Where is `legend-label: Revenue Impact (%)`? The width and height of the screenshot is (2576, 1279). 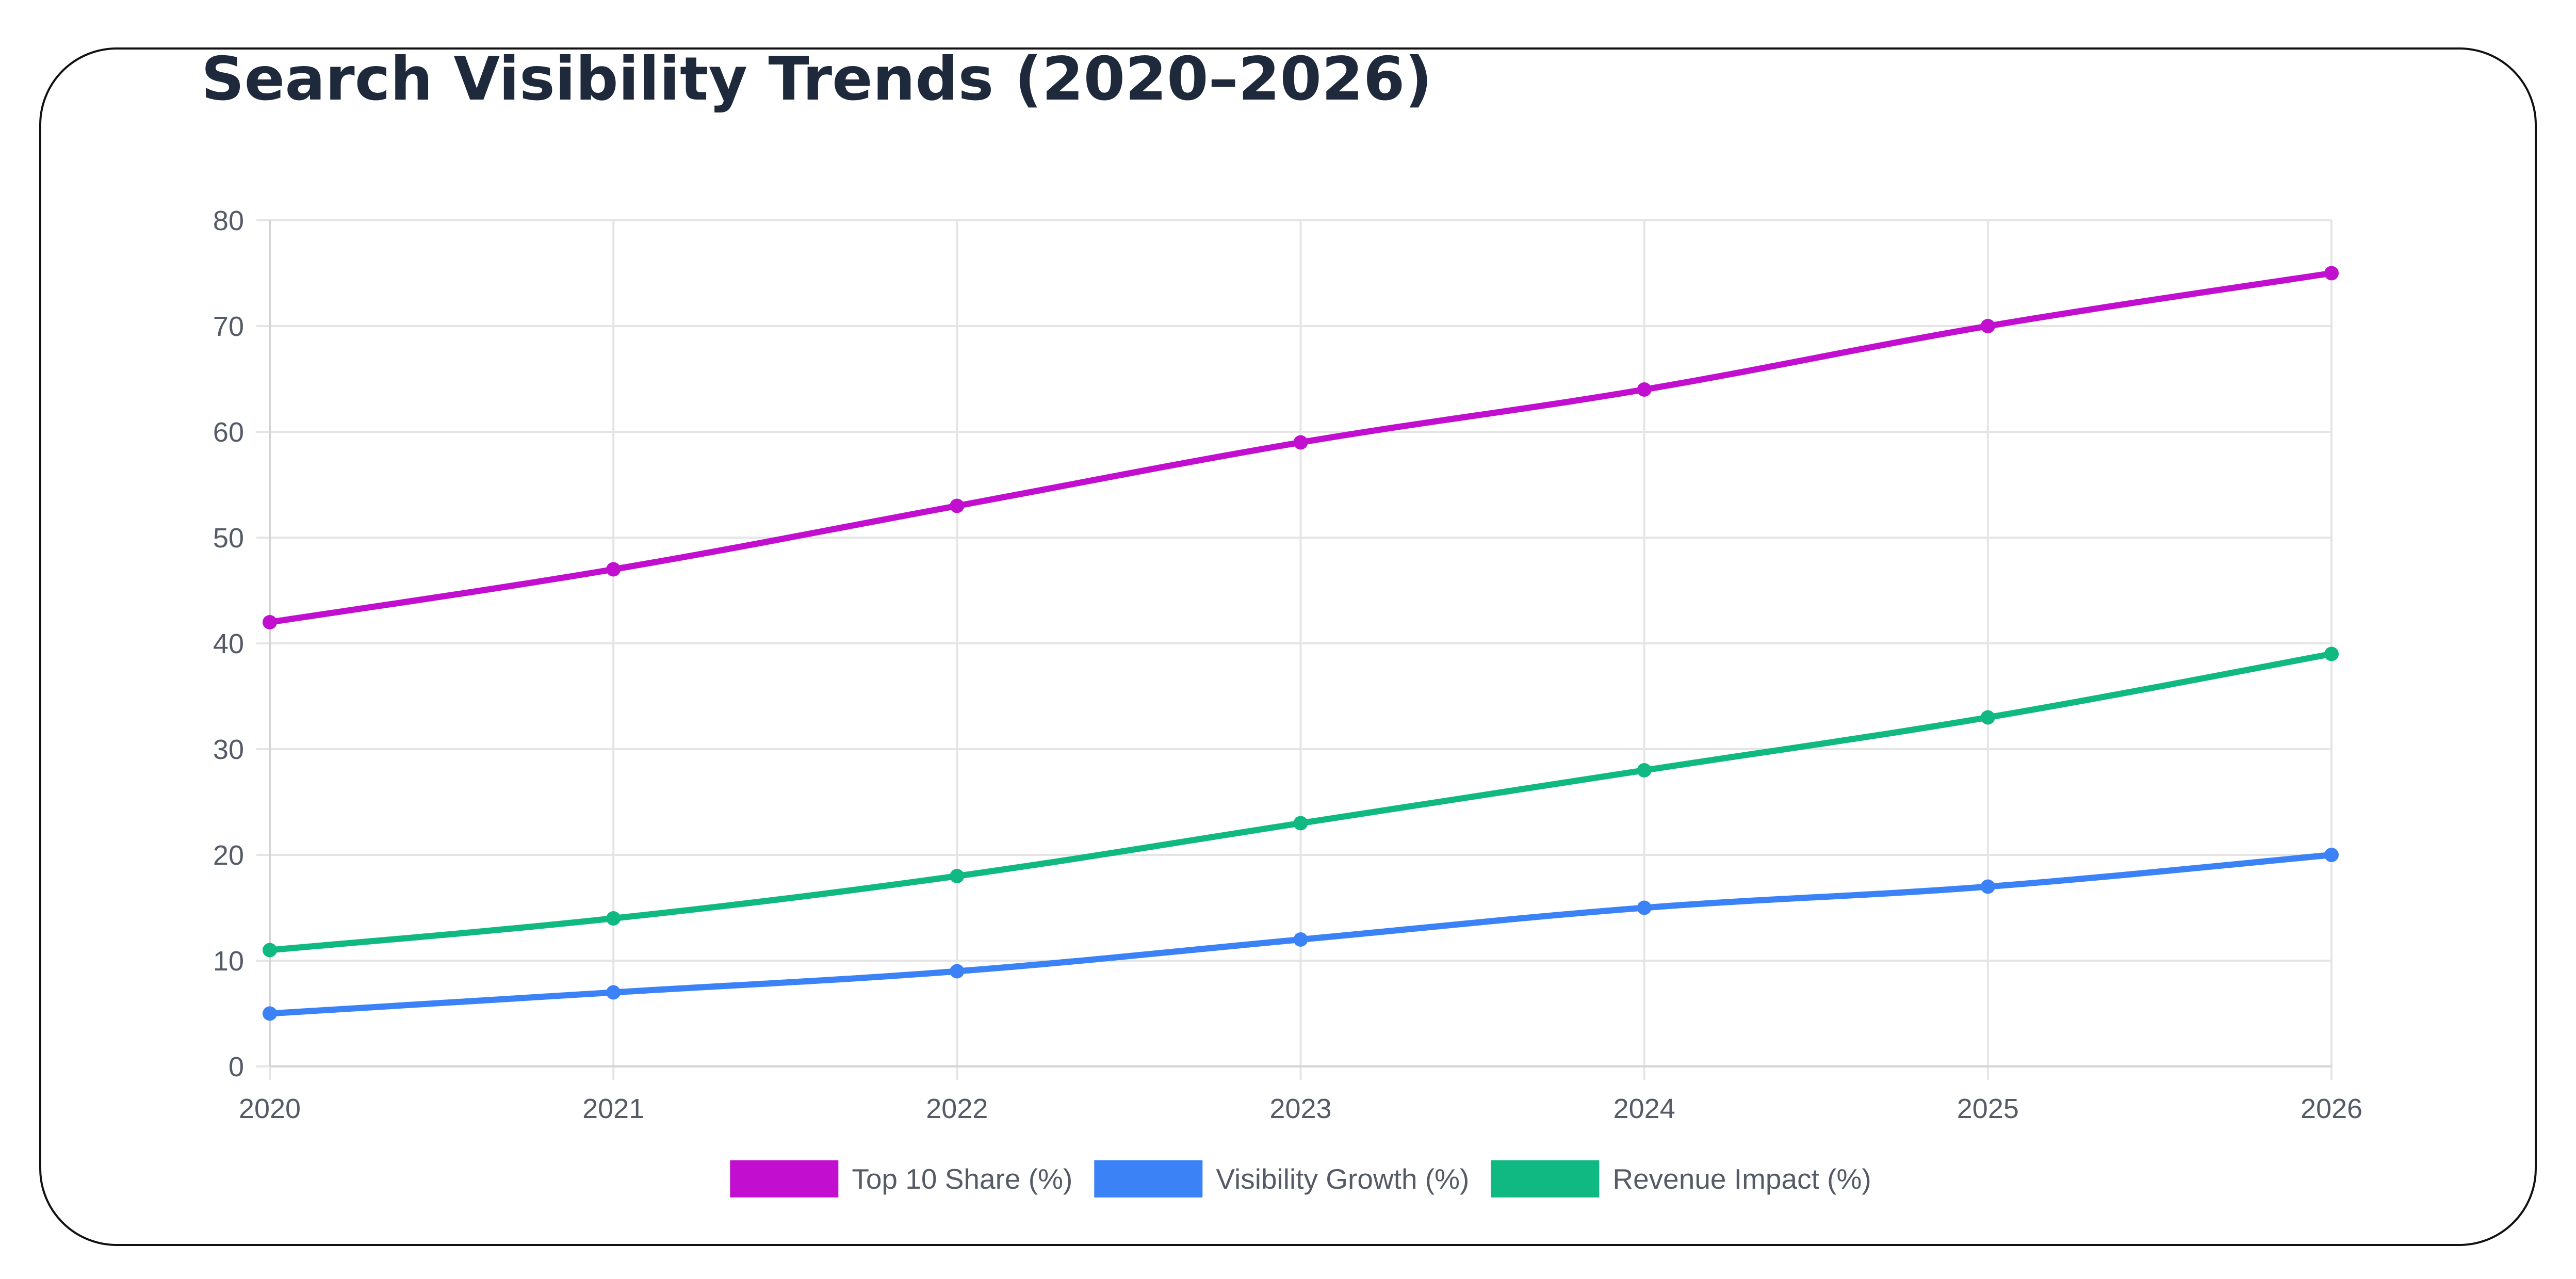
legend-label: Revenue Impact (%) is located at coordinates (1742, 1179).